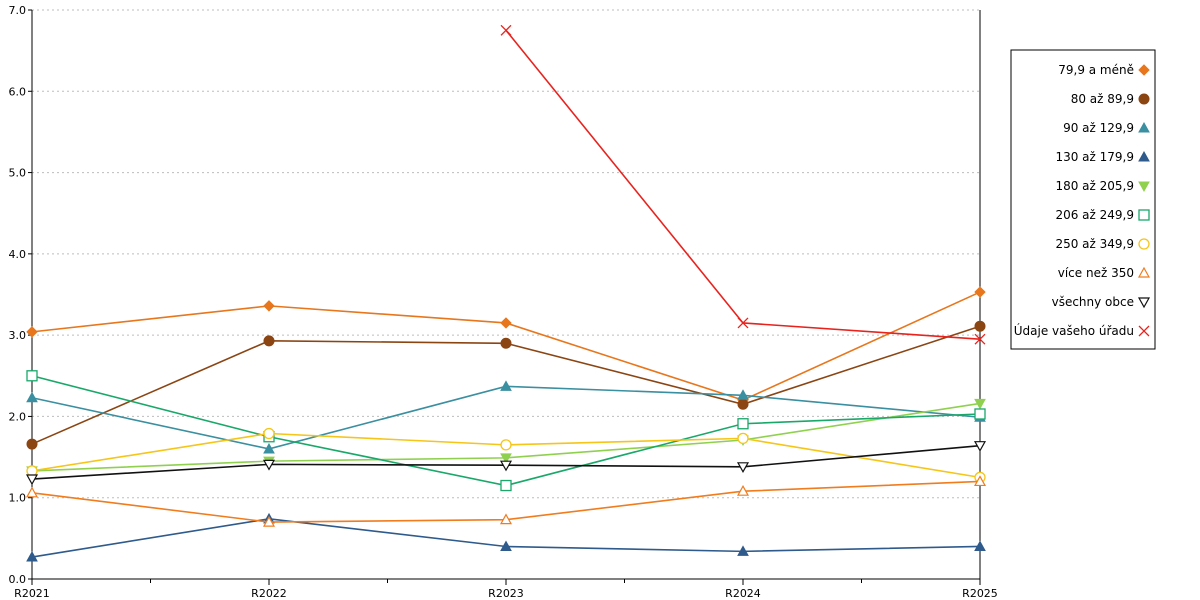 Image resolution: width=1200 pixels, height=600 pixels. What do you see at coordinates (18, 91) in the screenshot?
I see `y-tick-label: 6.0` at bounding box center [18, 91].